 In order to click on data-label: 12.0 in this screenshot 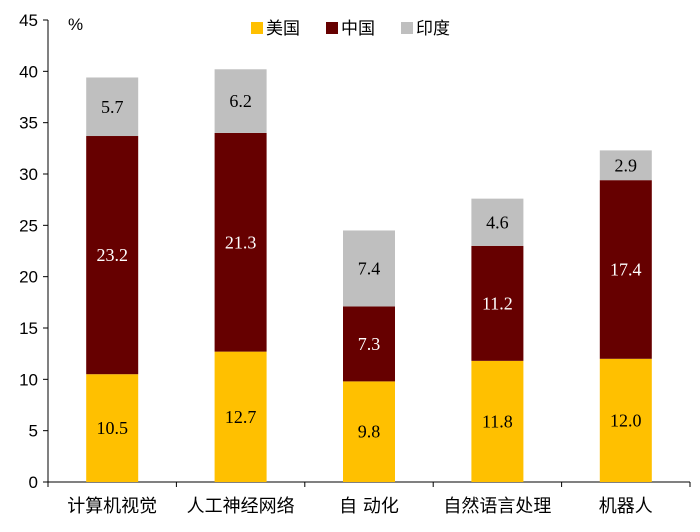, I will do `click(626, 420)`.